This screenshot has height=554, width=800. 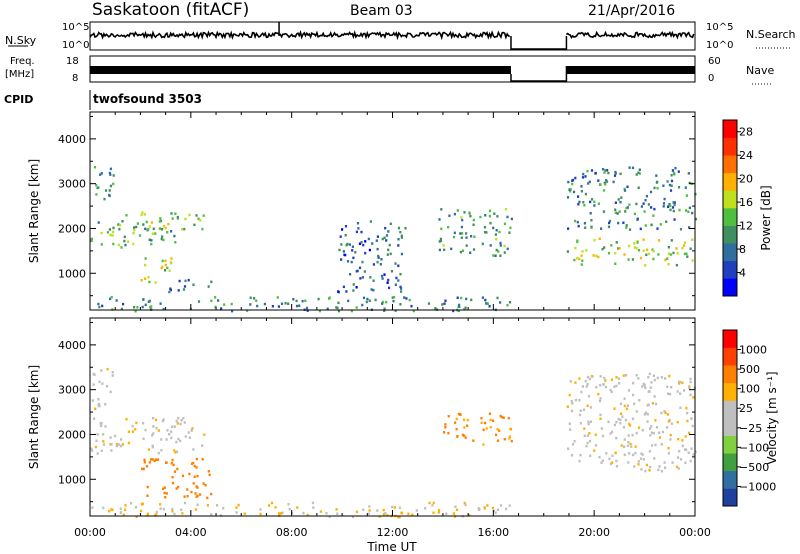 I want to click on y-tick-label: 4000, so click(x=72, y=139).